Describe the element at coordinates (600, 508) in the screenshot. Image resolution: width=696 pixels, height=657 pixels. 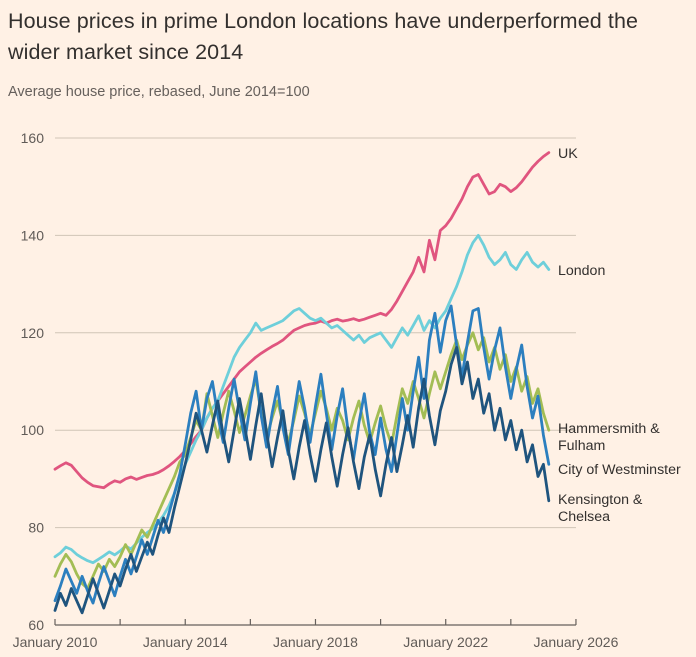
I see `series-label-kensington-chelsea: Kensington & Chelsea` at that location.